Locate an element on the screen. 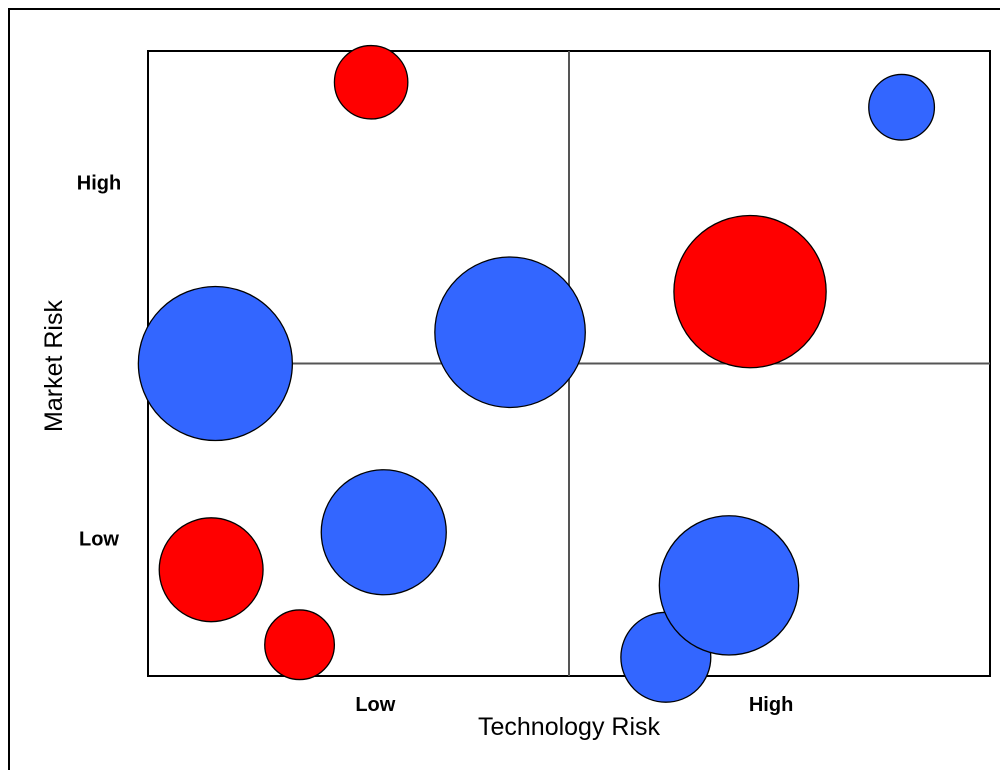 Image resolution: width=1000 pixels, height=770 pixels. x-tick-label: High is located at coordinates (771, 705).